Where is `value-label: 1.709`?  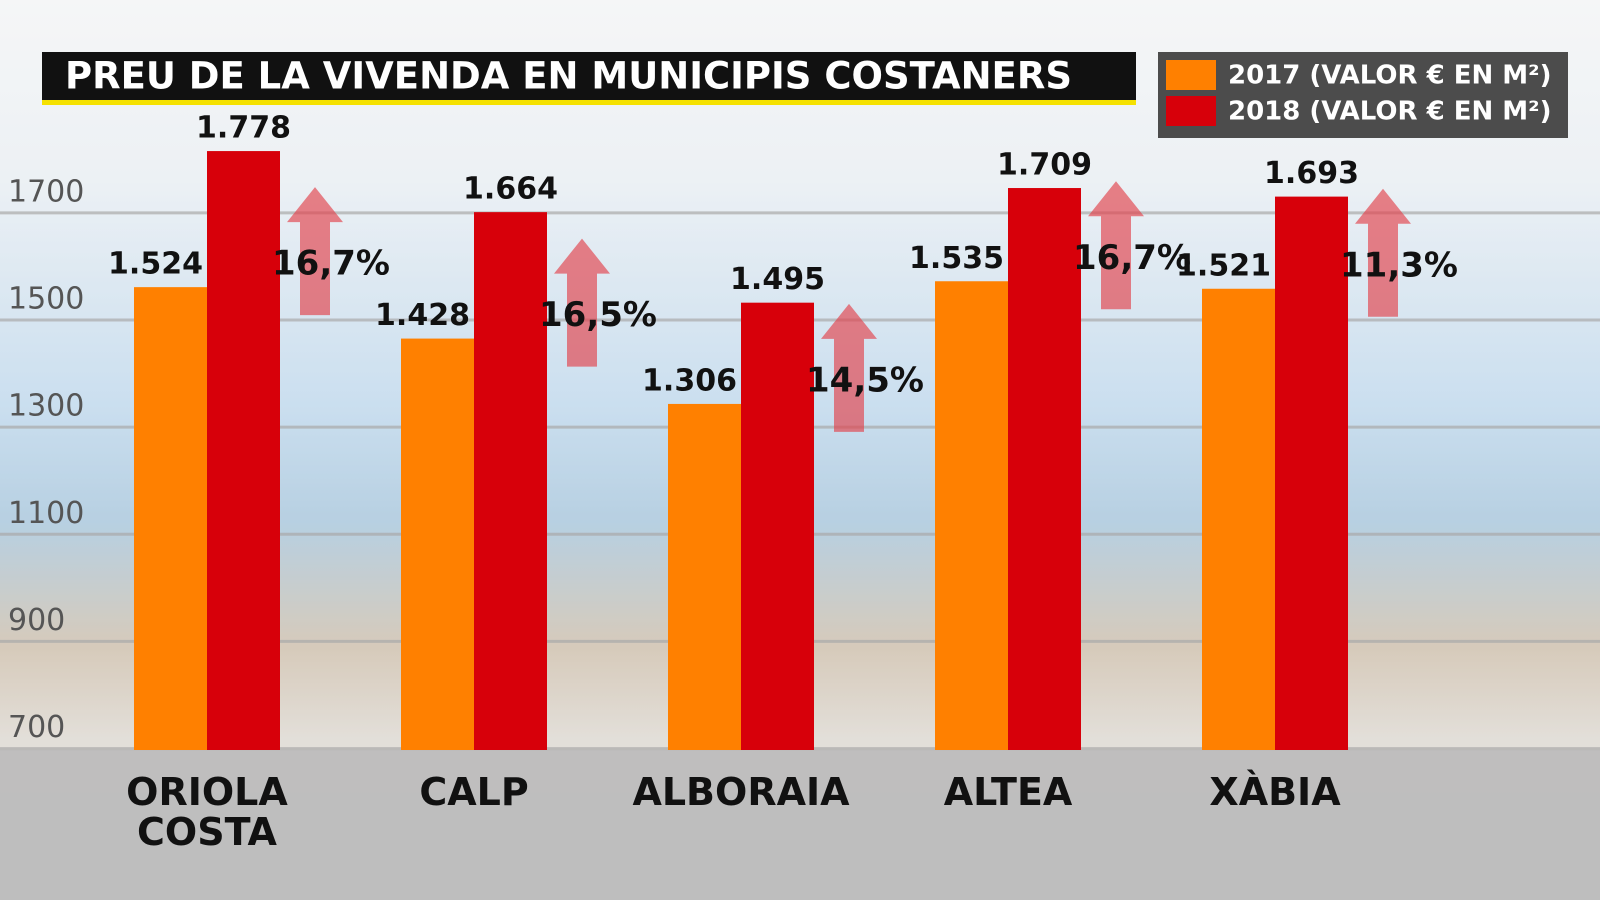
value-label: 1.709 is located at coordinates (1044, 165).